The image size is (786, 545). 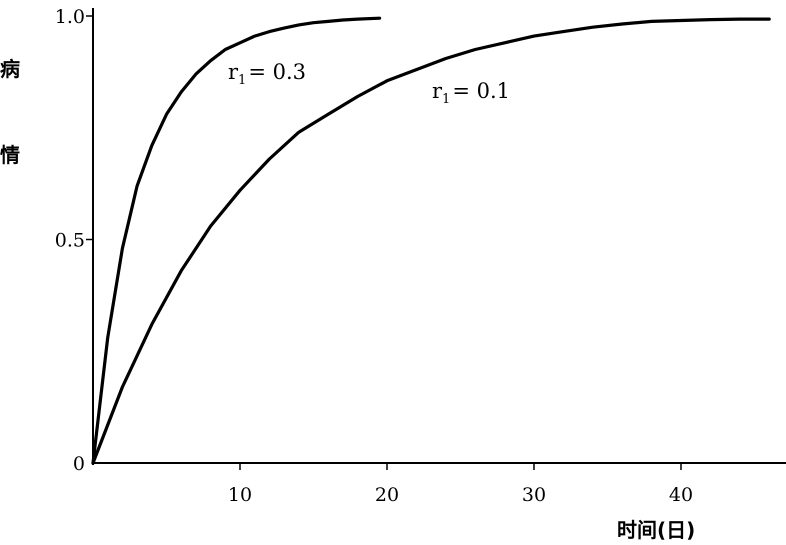 What do you see at coordinates (387, 495) in the screenshot?
I see `x-tick-label: 20` at bounding box center [387, 495].